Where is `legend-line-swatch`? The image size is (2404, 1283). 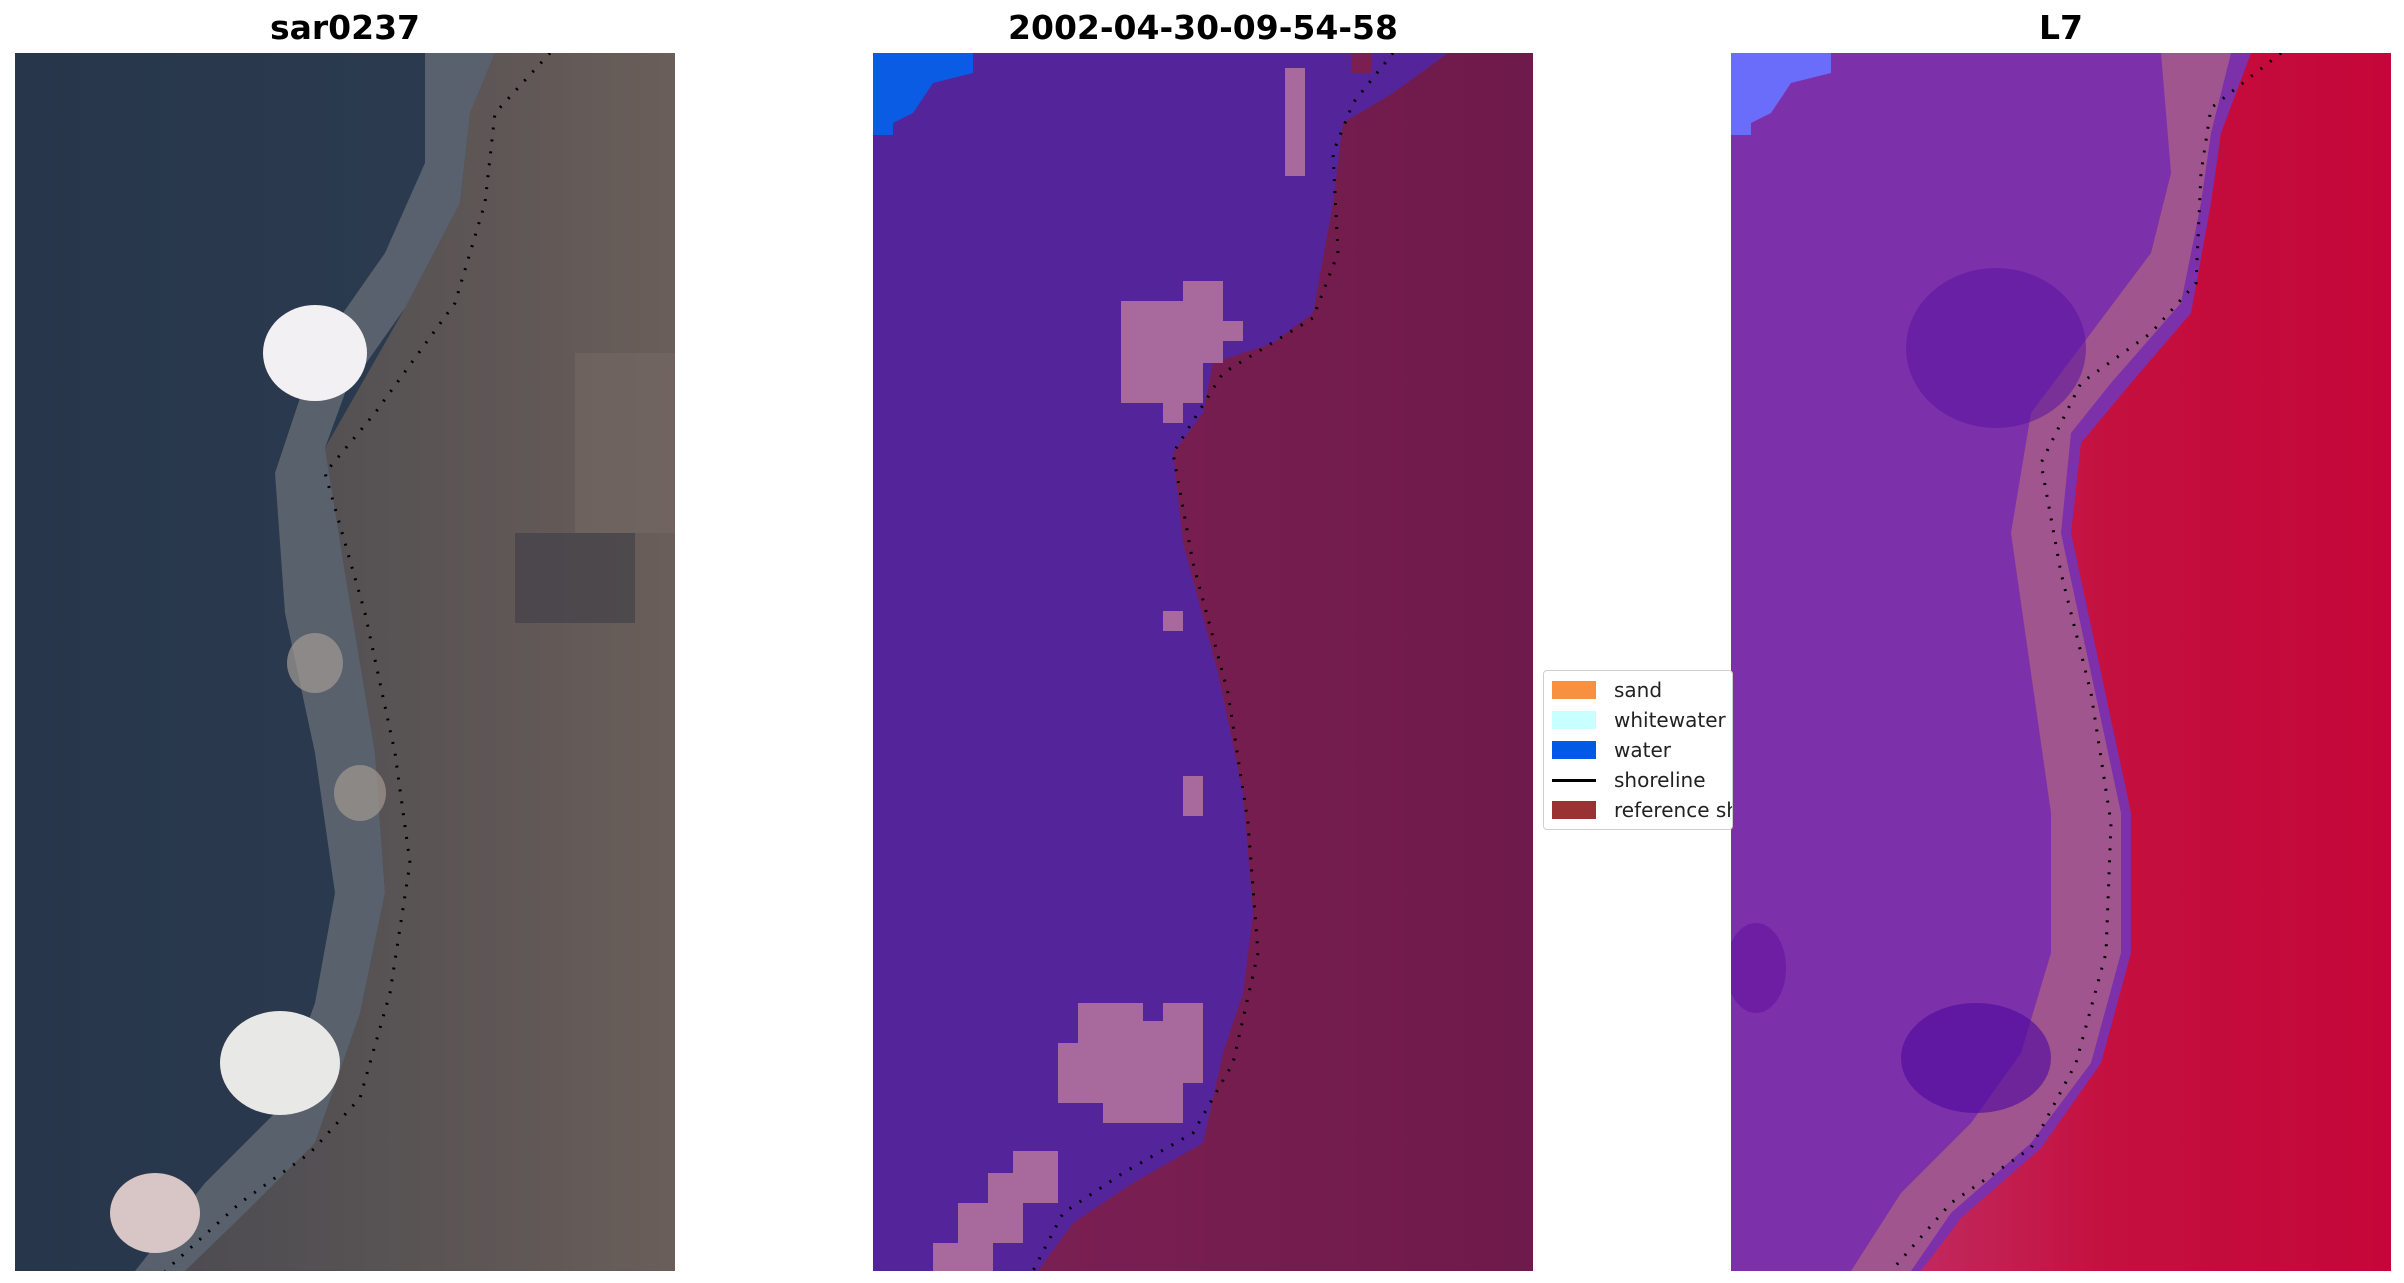 legend-line-swatch is located at coordinates (1574, 780).